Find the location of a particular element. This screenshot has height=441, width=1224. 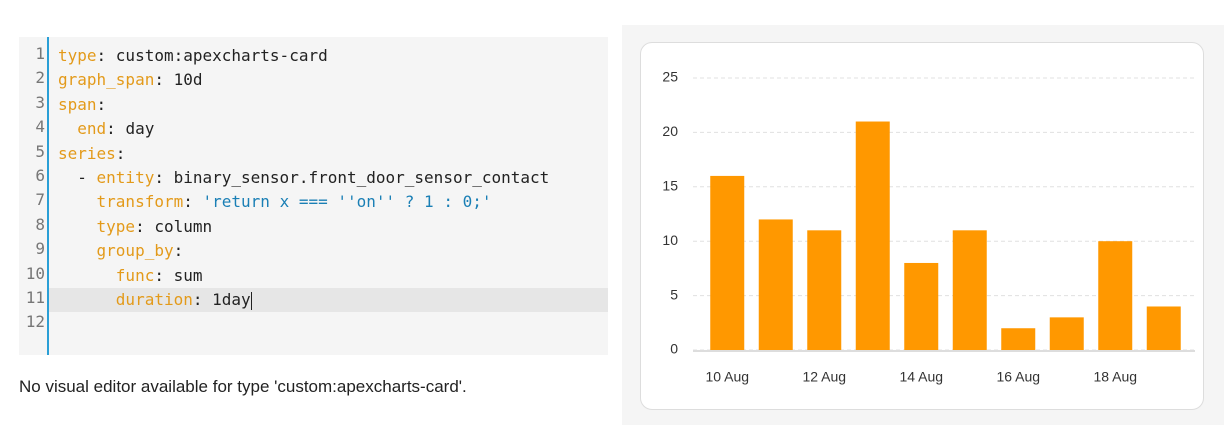

y-tick-label: 15 is located at coordinates (670, 186).